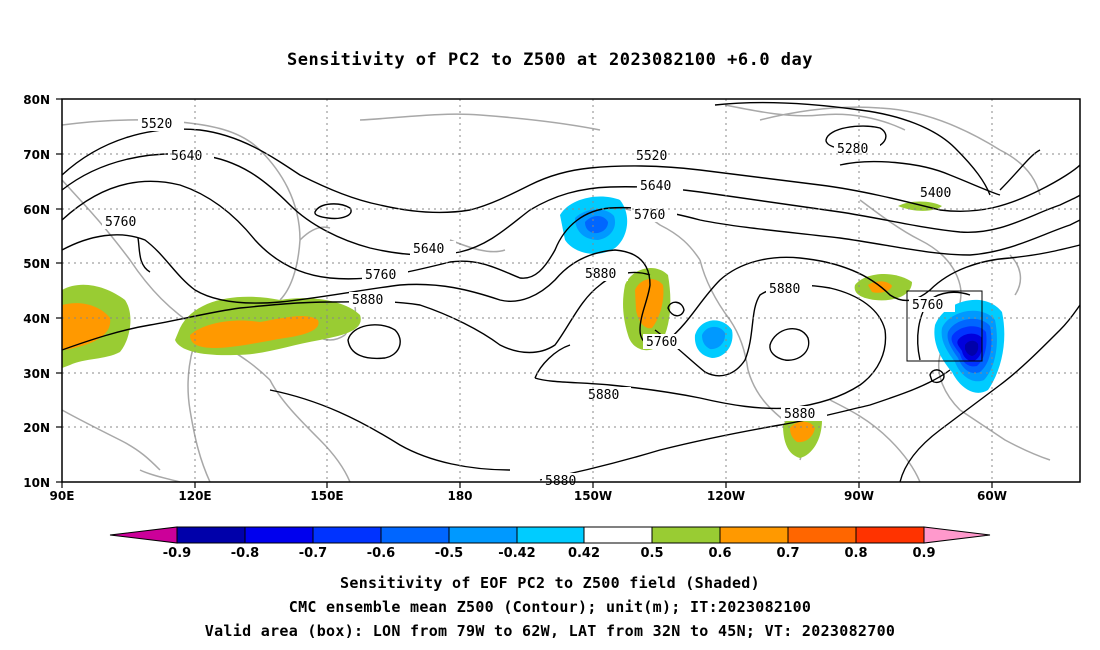 This screenshot has height=650, width=1100. Describe the element at coordinates (944, 326) in the screenshot. I see `valid-area-box` at that location.